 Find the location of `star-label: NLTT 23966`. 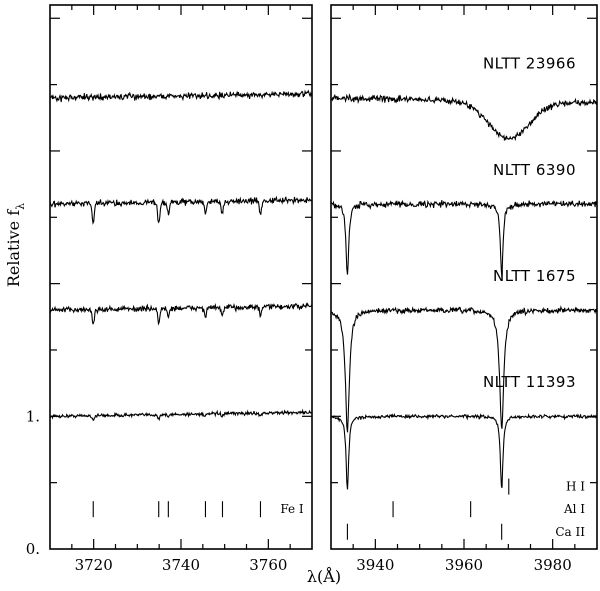

star-label: NLTT 23966 is located at coordinates (529, 64).